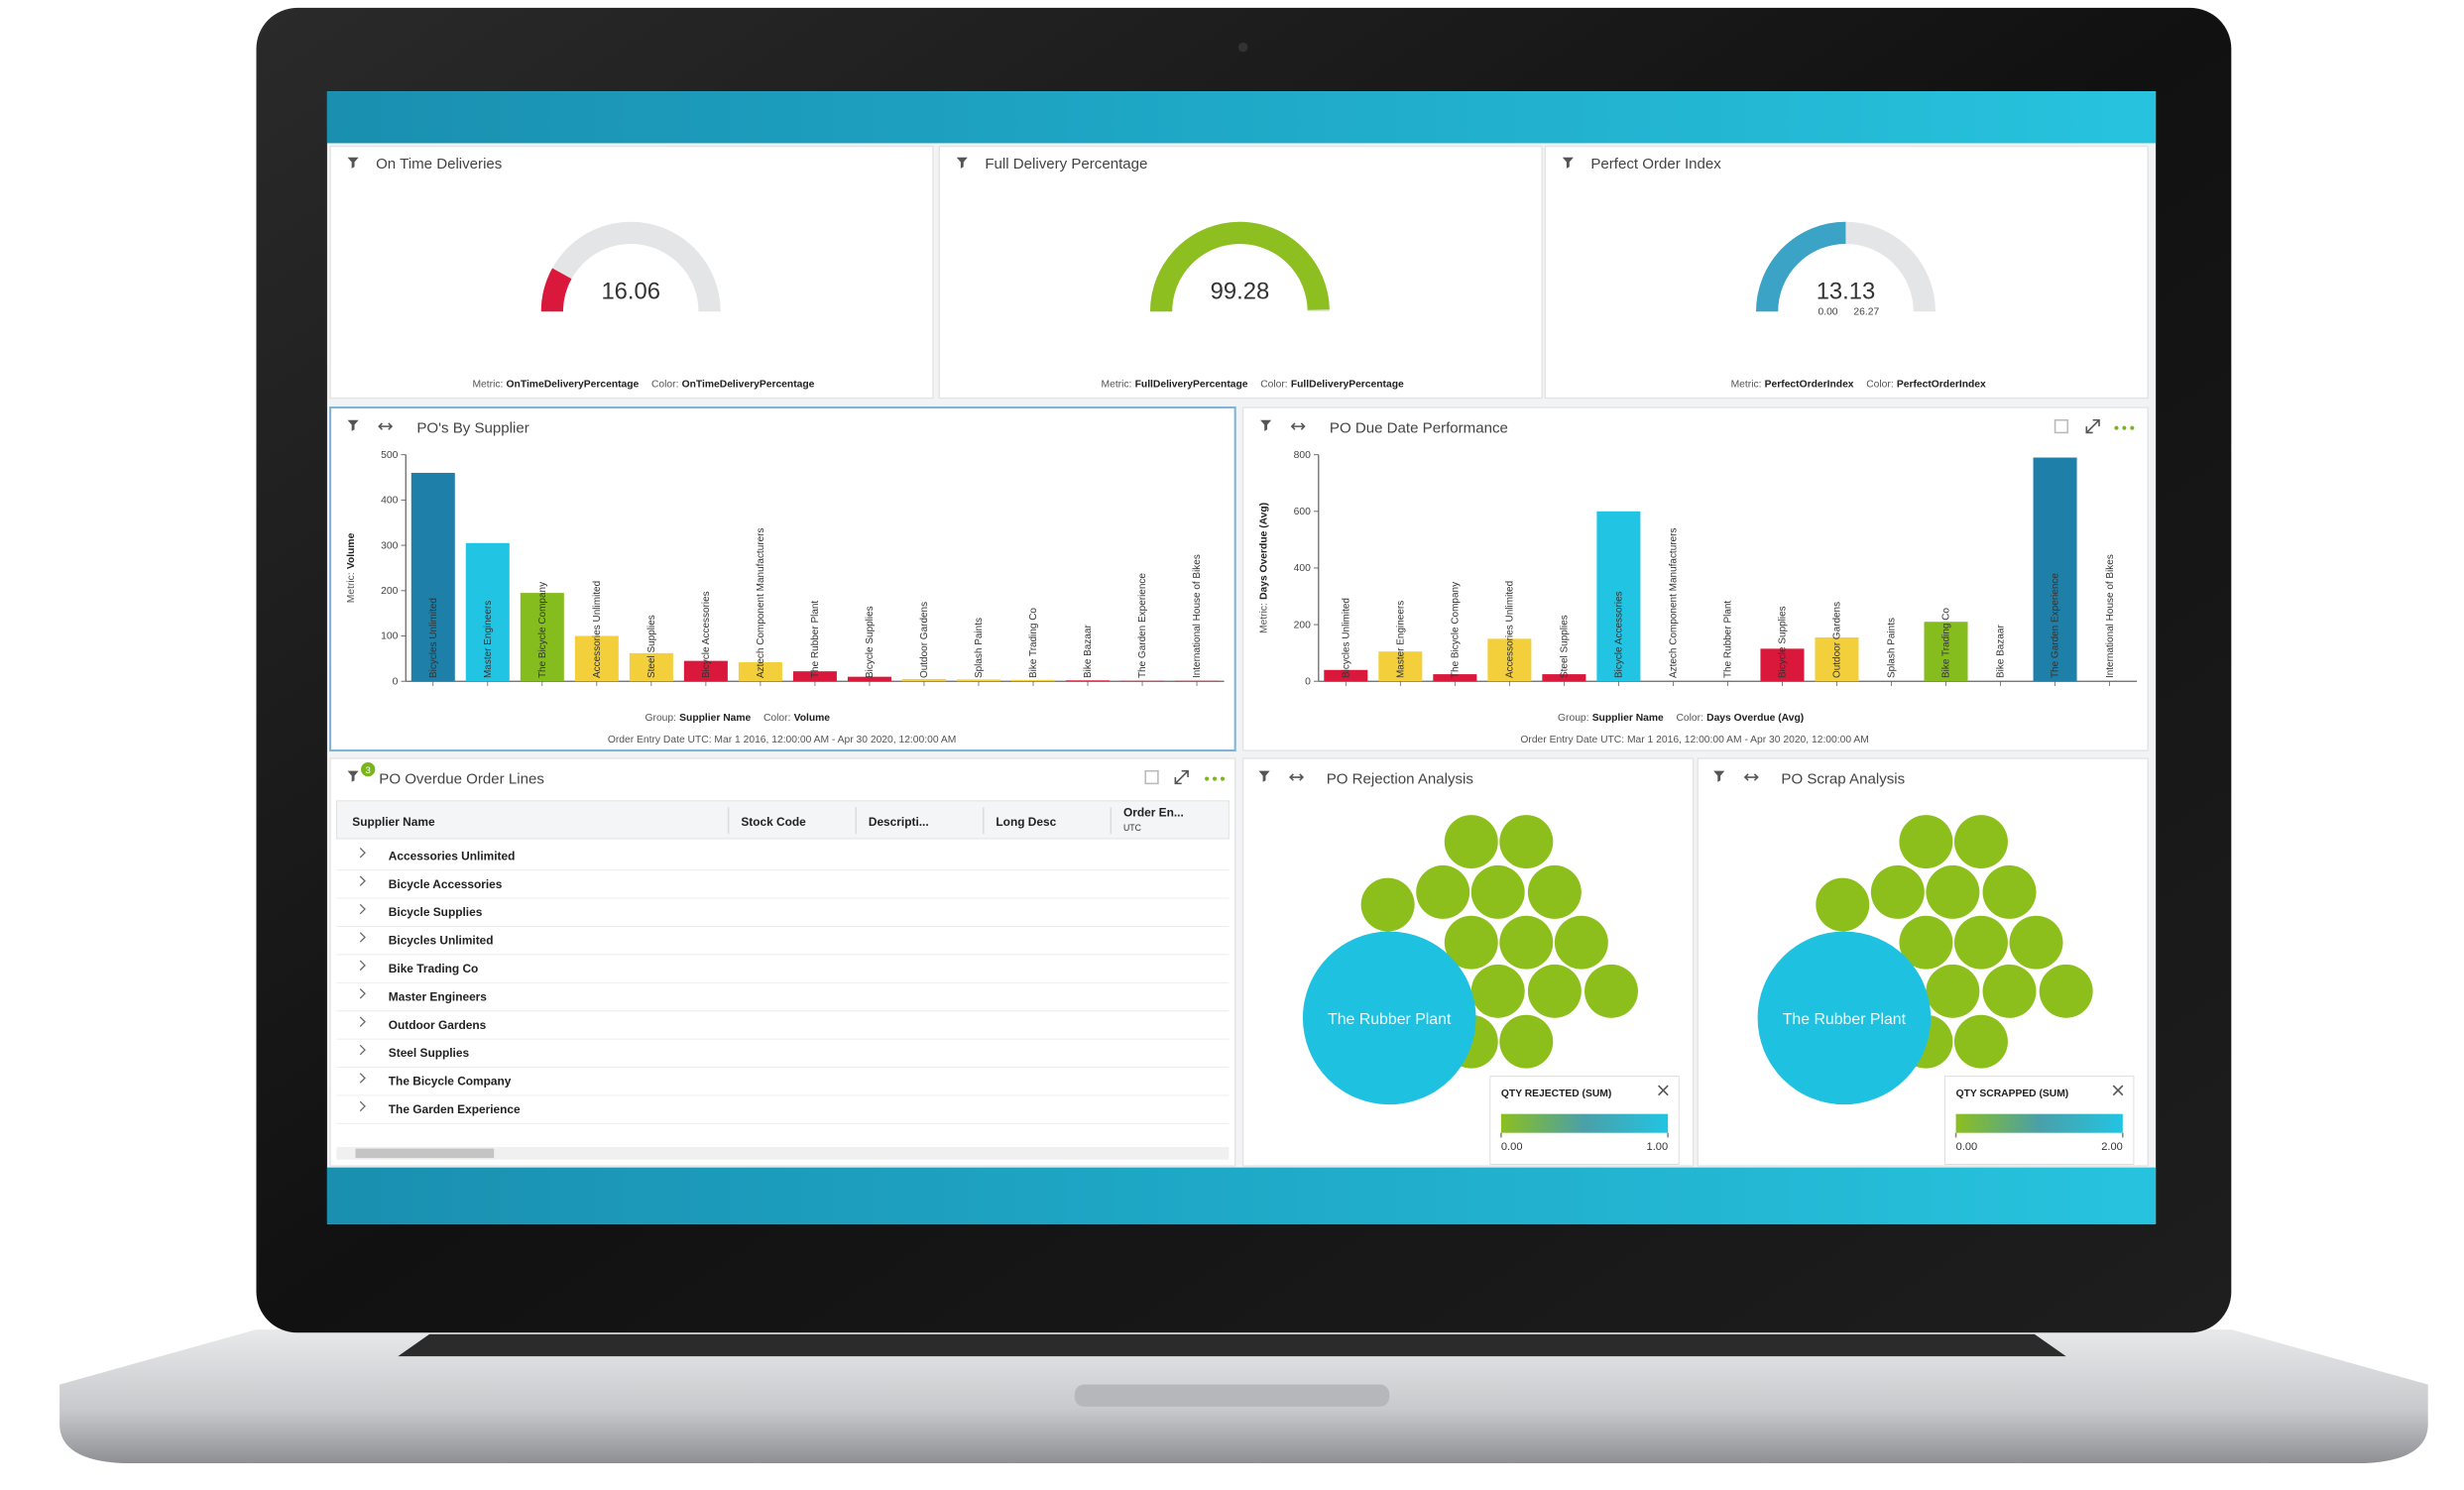 The height and width of the screenshot is (1490, 2464). I want to click on caption-label: Group:, so click(660, 718).